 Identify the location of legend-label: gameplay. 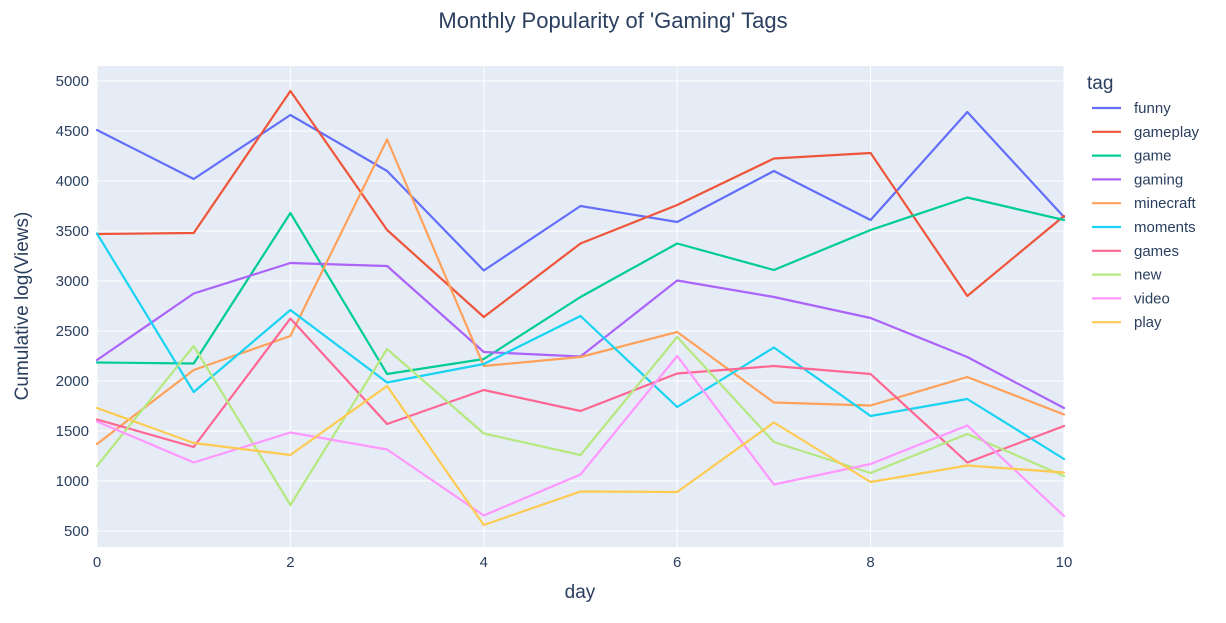
(1167, 132).